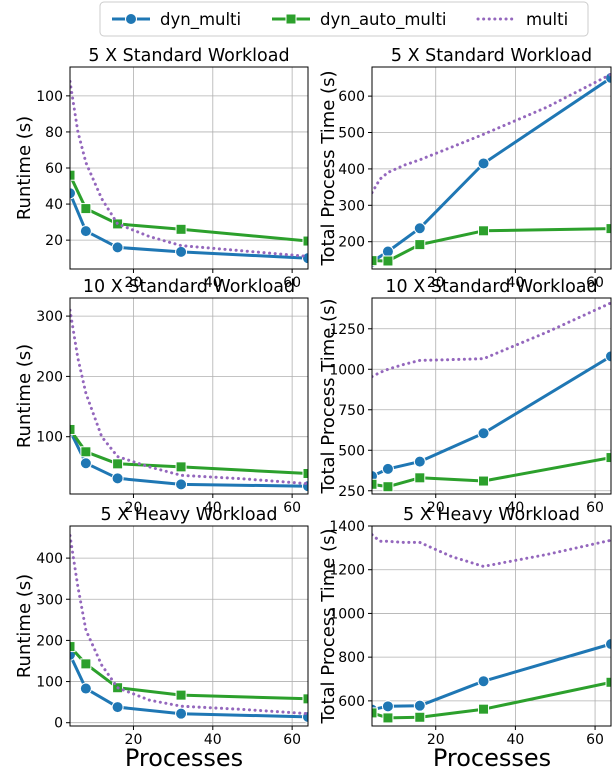  What do you see at coordinates (351, 451) in the screenshot?
I see `y-tick-label: 500` at bounding box center [351, 451].